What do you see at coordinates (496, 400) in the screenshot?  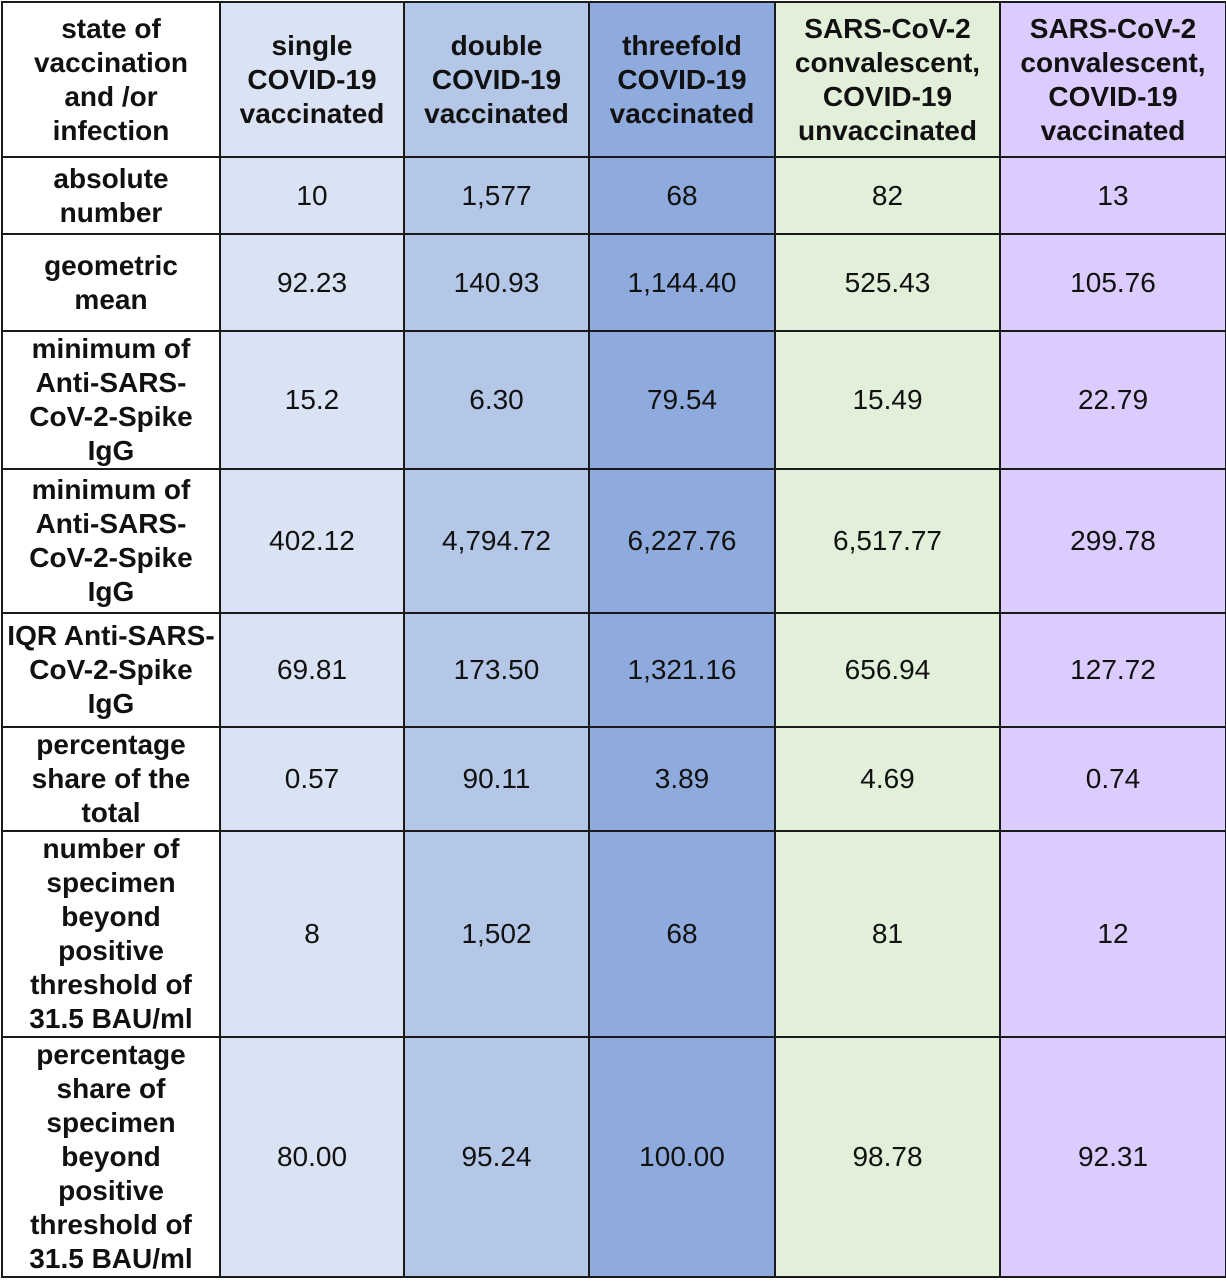 I see `table-cell: 6.30` at bounding box center [496, 400].